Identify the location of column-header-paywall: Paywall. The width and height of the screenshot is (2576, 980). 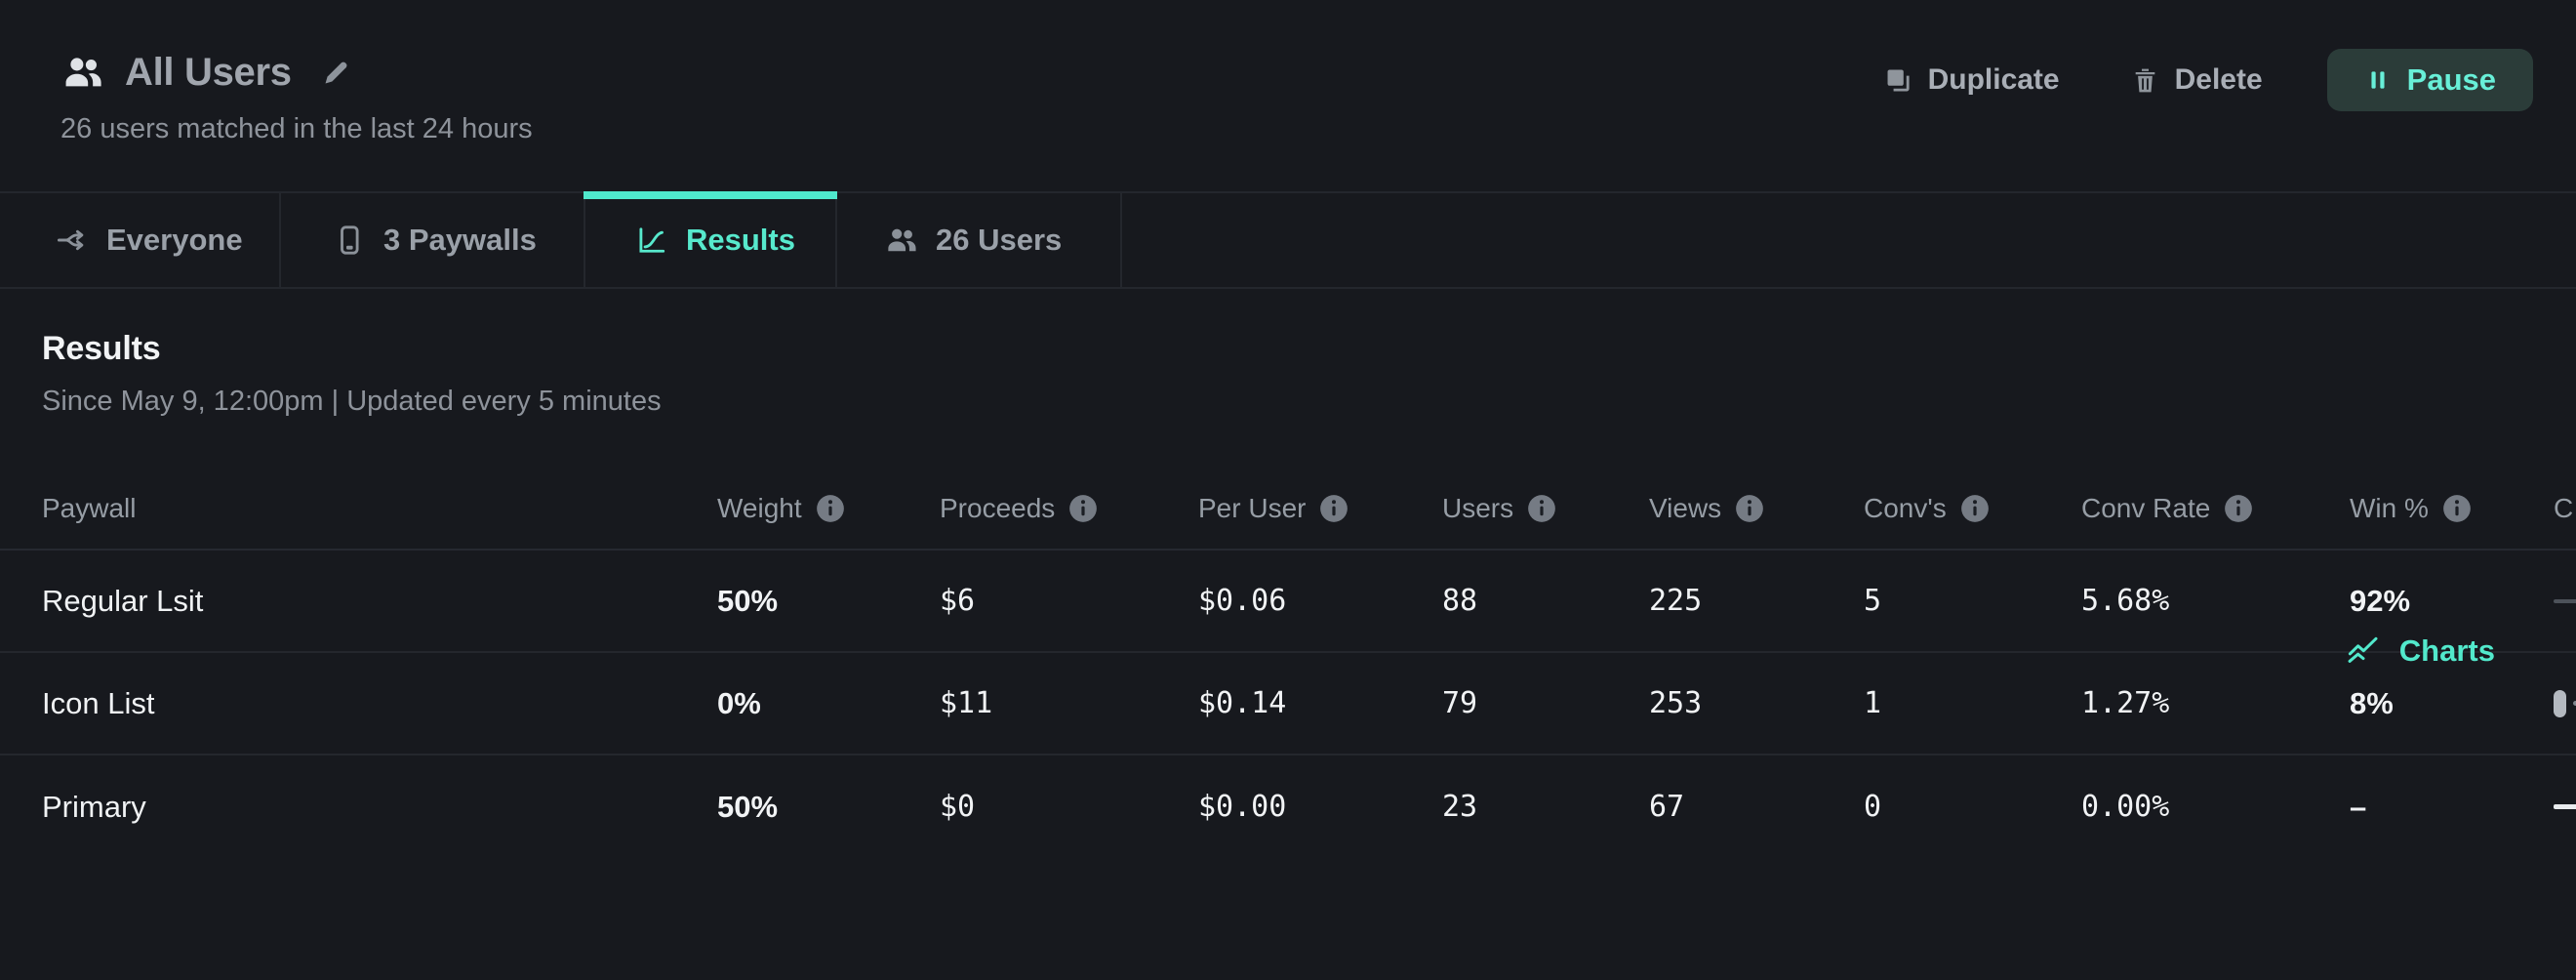
(89, 508).